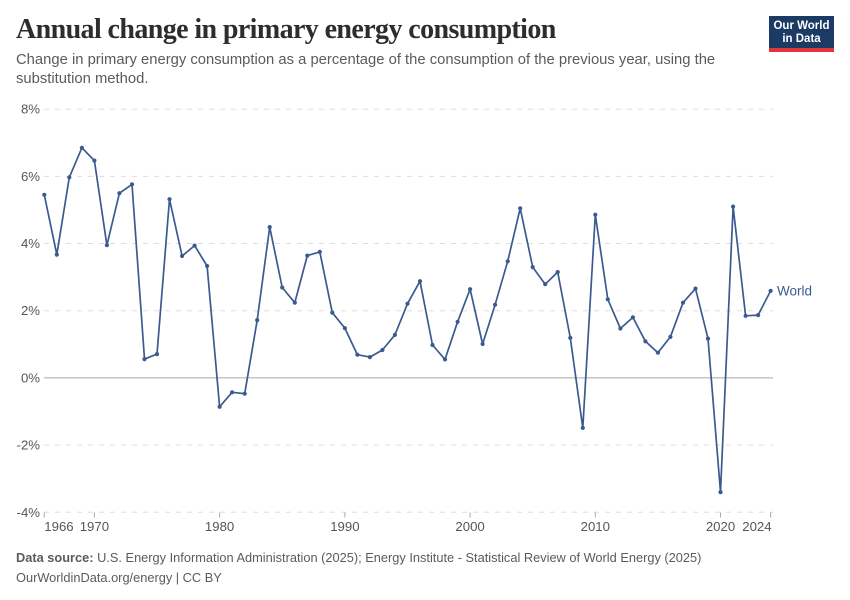 The height and width of the screenshot is (600, 850). I want to click on svg-text: 4%, so click(30, 243).